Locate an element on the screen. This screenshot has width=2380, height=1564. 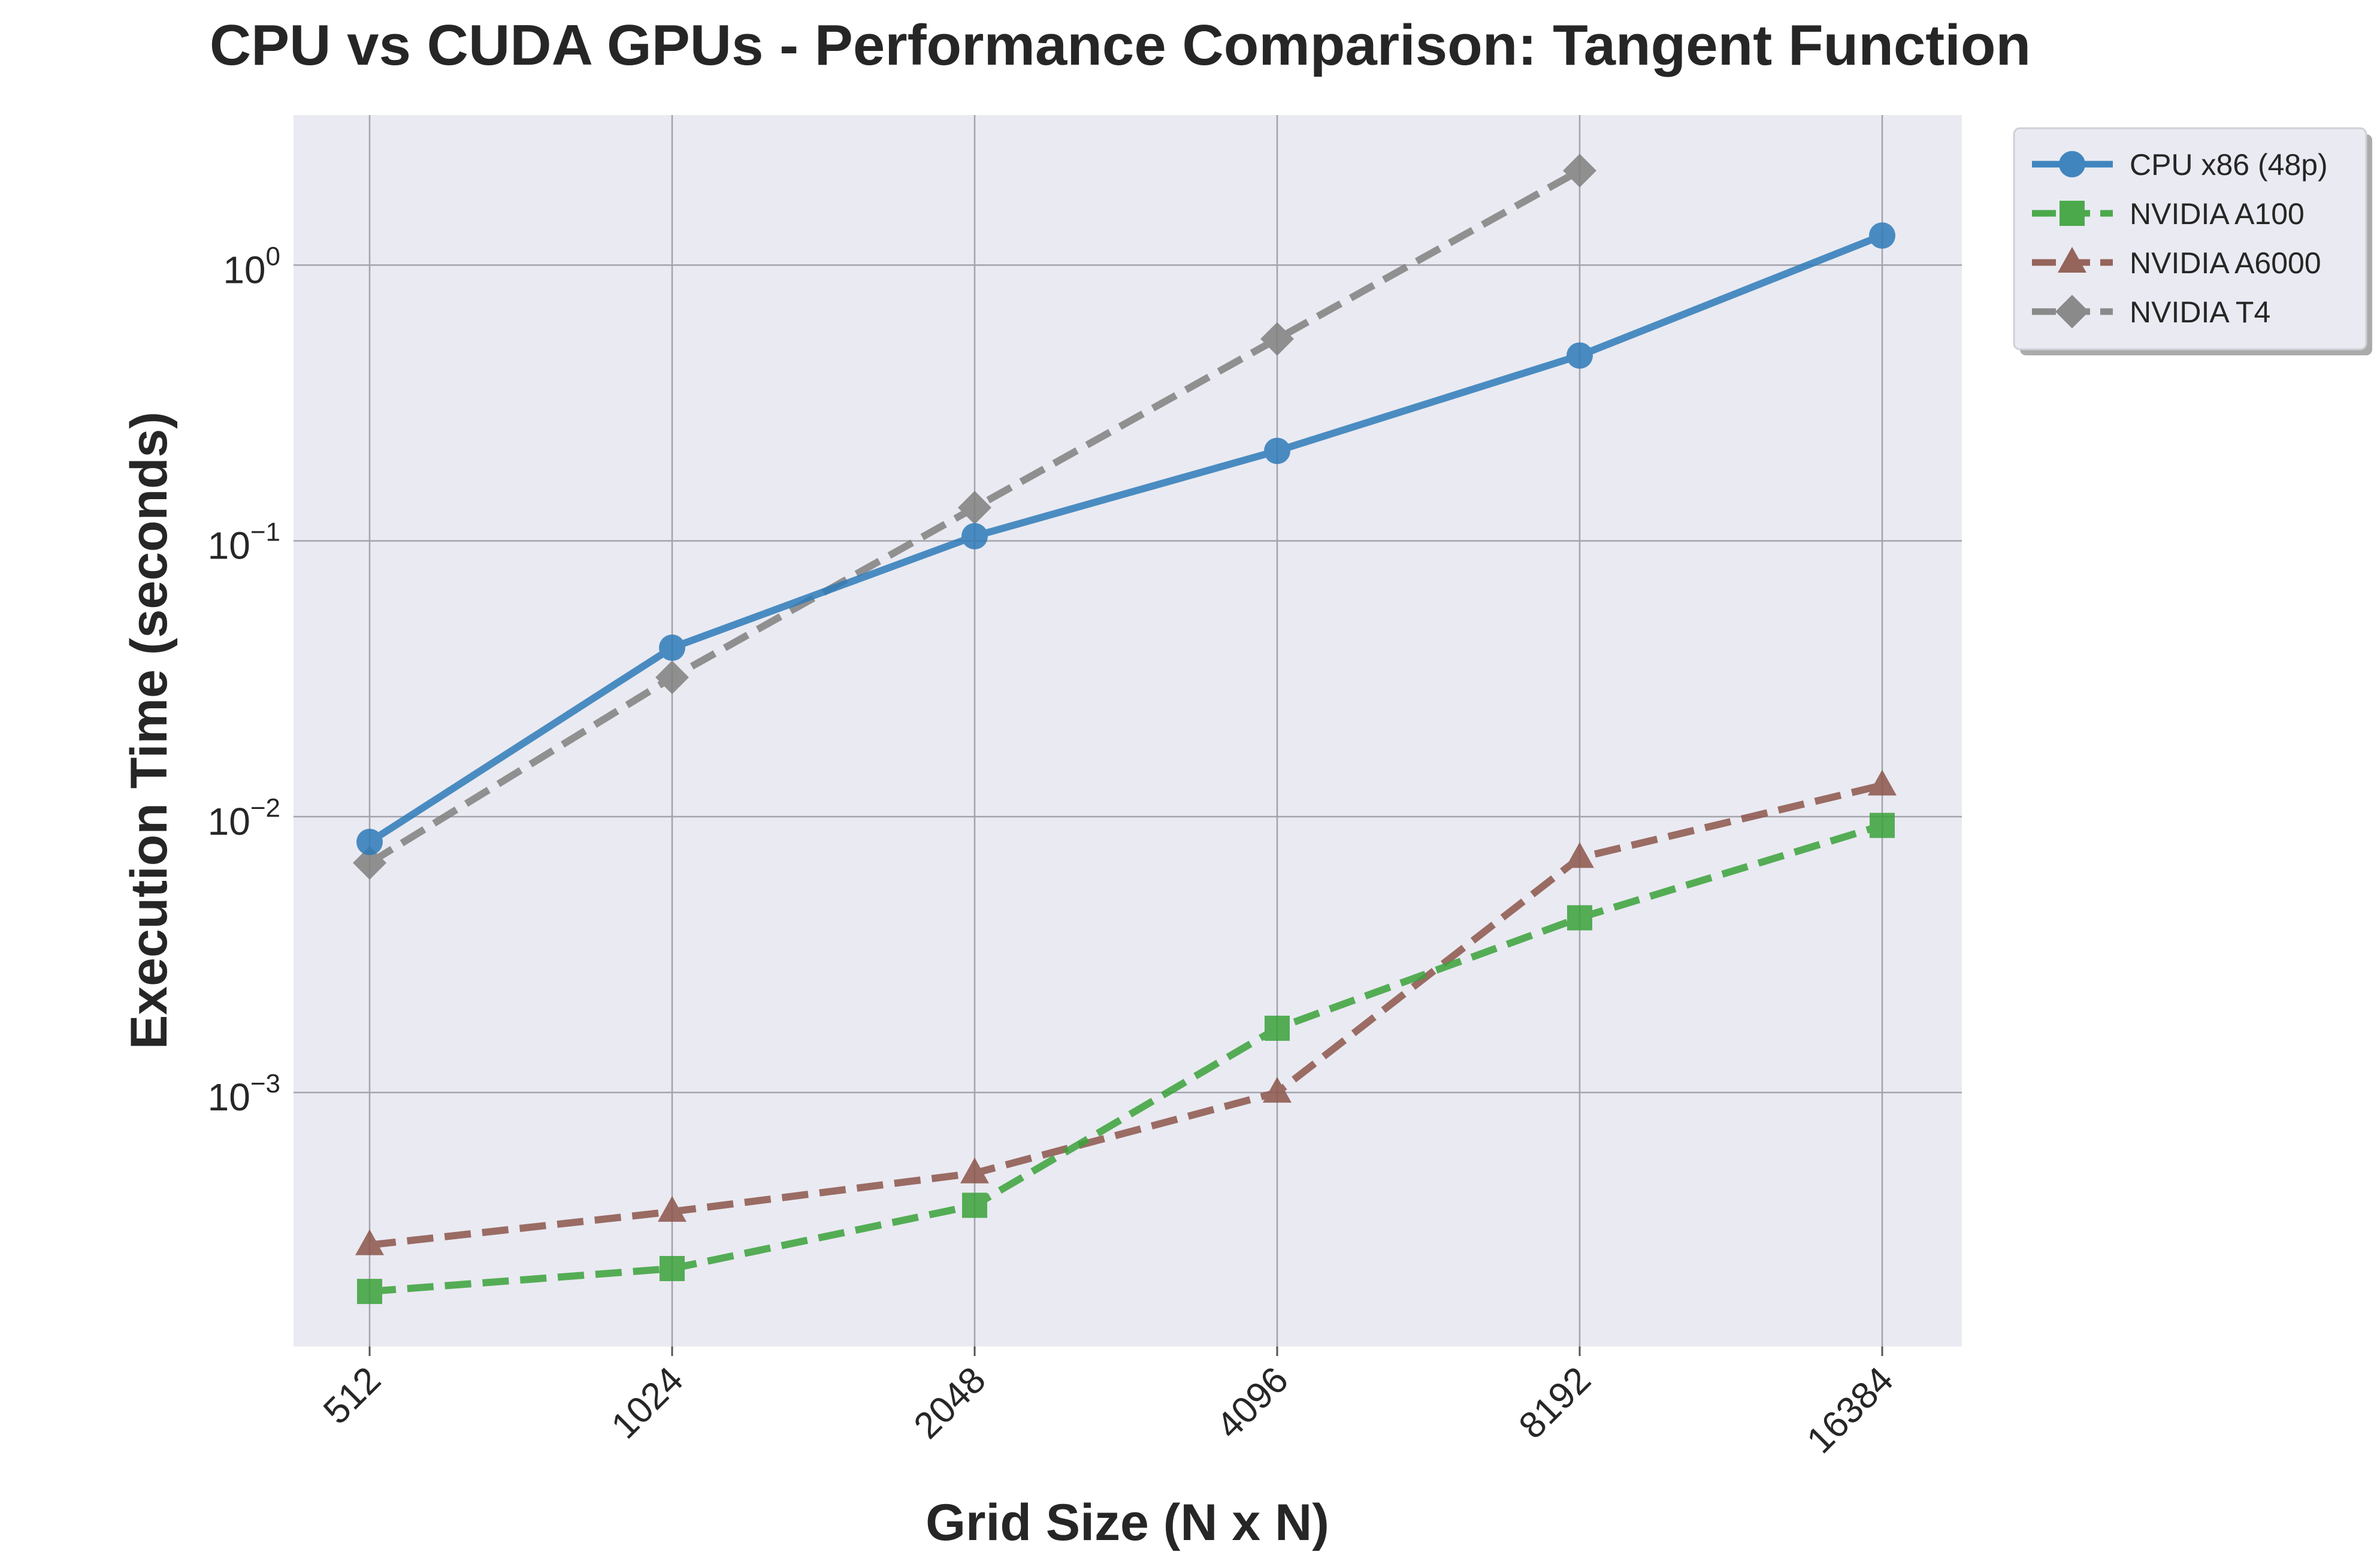
legend-item-nvidia-a6000 is located at coordinates (2072, 260).